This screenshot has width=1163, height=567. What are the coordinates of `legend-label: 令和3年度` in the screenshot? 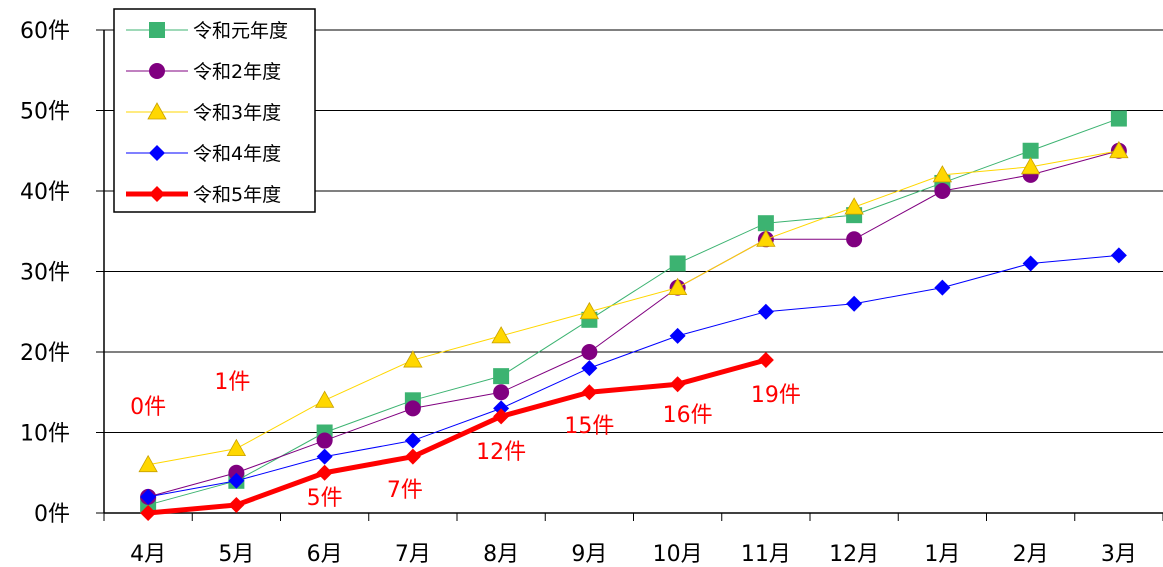 It's located at (237, 113).